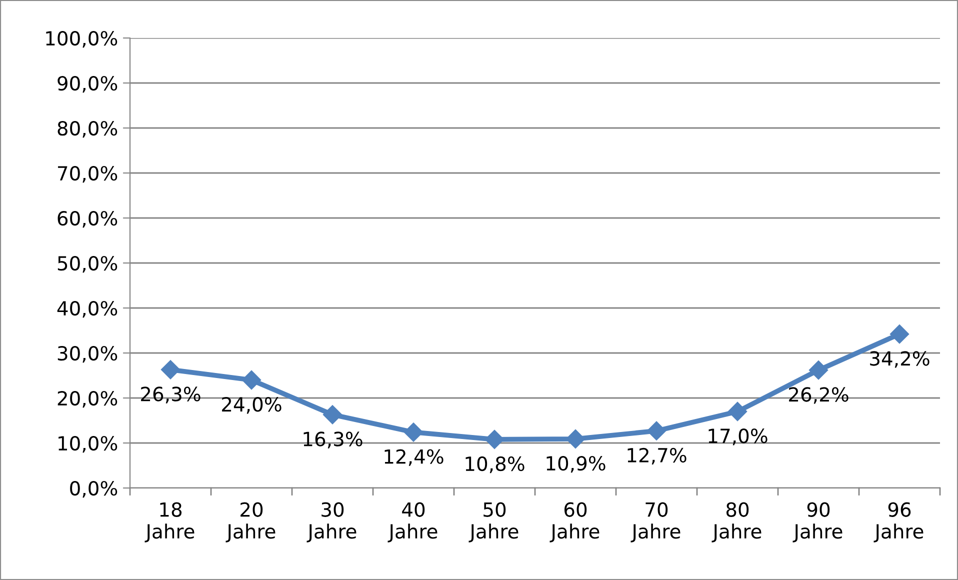 The image size is (958, 580). I want to click on y-tick-label: 40,0%, so click(87, 309).